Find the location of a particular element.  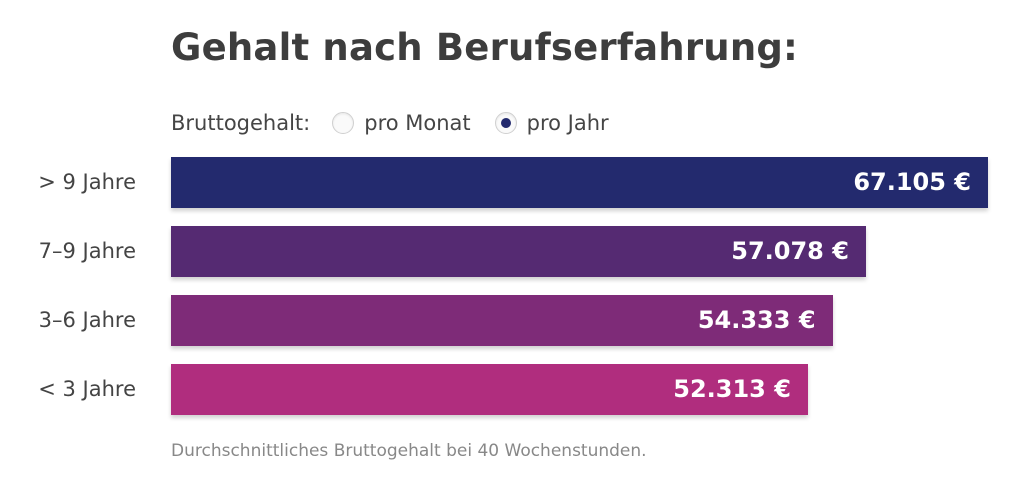

radio-option-yearly: pro Jahr is located at coordinates (551, 123).